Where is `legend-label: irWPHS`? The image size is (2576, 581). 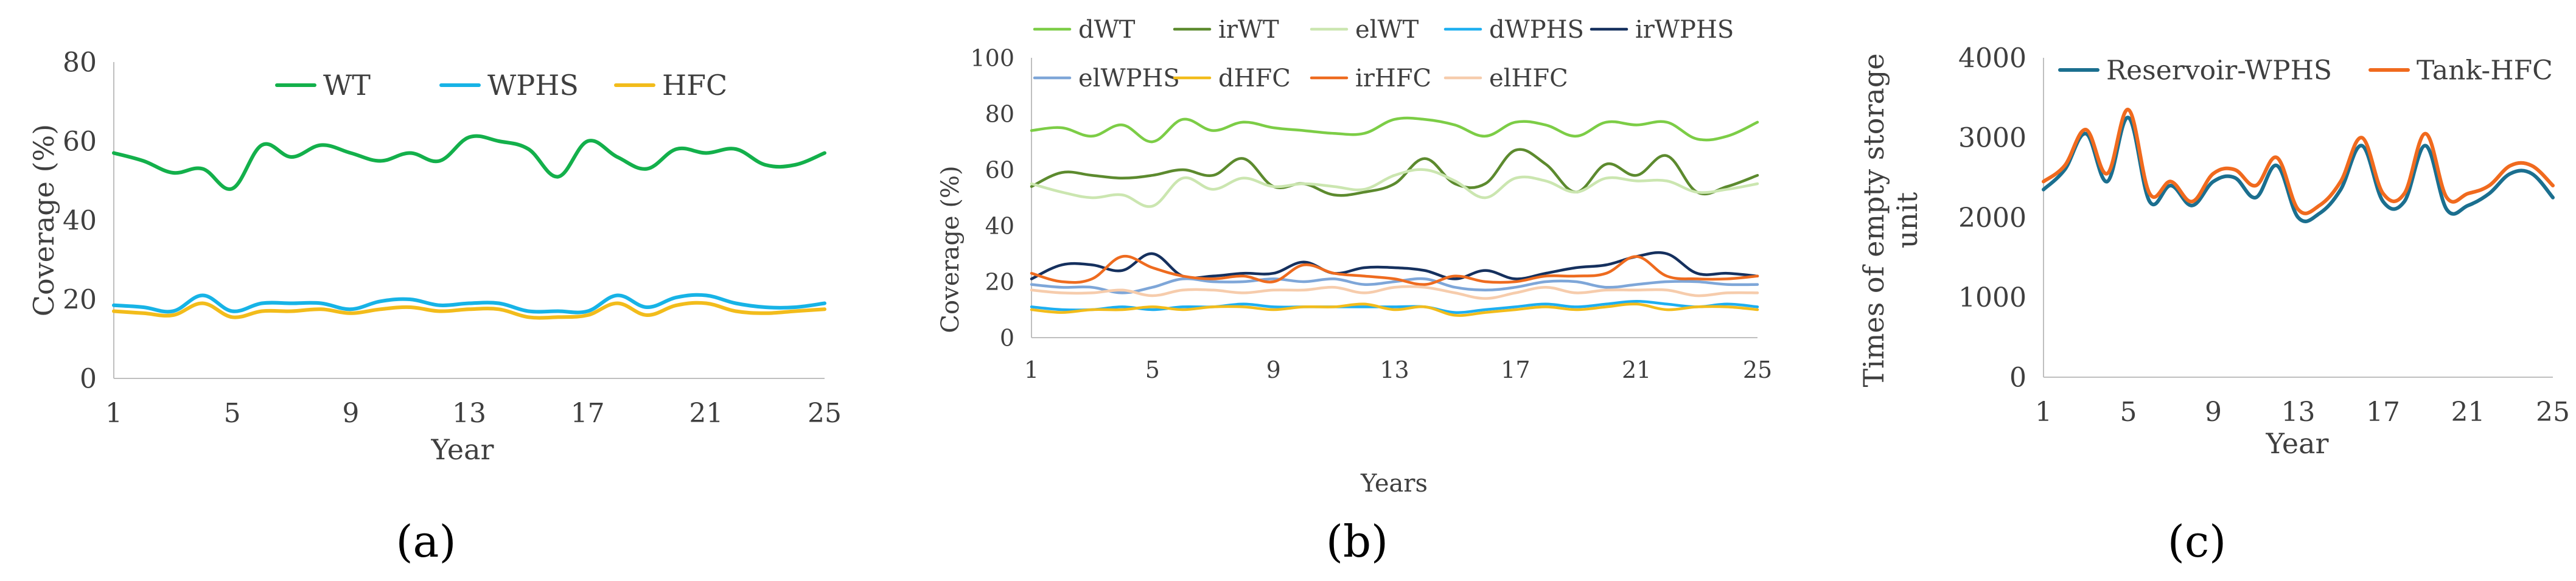
legend-label: irWPHS is located at coordinates (1684, 30).